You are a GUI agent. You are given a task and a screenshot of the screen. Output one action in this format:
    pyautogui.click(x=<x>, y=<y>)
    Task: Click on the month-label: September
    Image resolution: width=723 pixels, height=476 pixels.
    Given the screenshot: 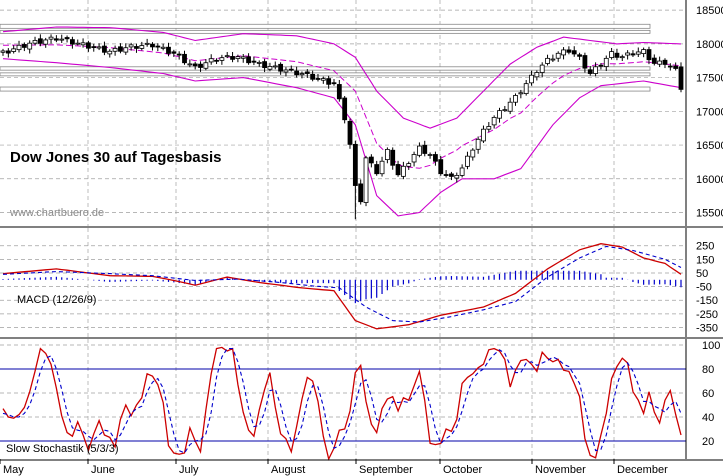 What is the action you would take?
    pyautogui.click(x=386, y=470)
    